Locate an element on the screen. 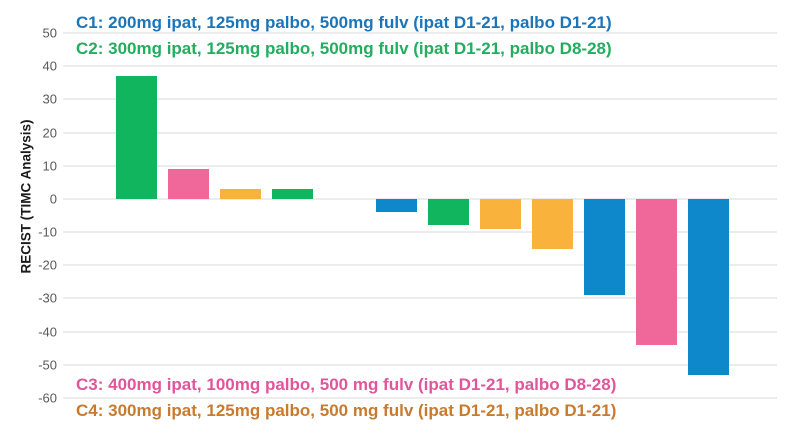  y-tick-label: 30 is located at coordinates (49, 99).